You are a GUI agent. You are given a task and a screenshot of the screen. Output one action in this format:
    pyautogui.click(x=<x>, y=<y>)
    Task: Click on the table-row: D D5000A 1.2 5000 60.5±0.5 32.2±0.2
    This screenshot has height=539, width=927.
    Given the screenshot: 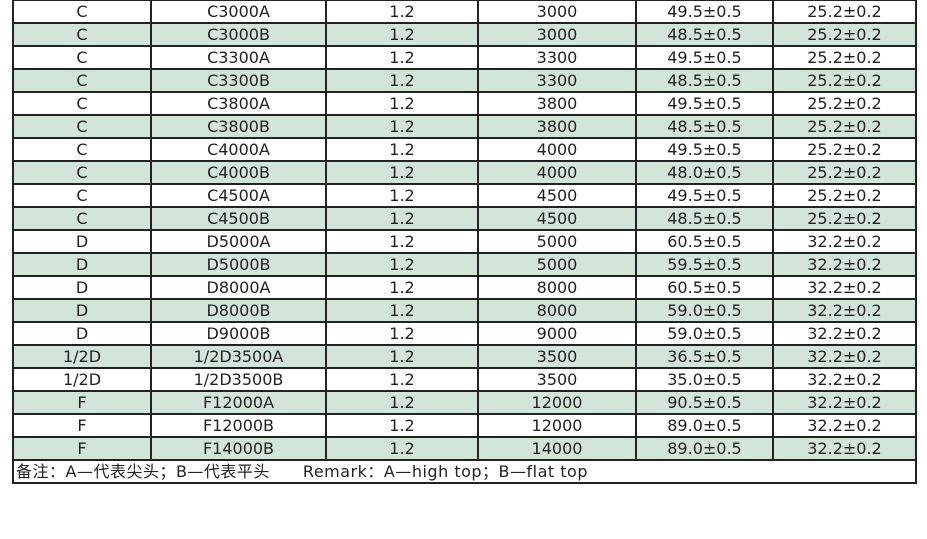 What is the action you would take?
    pyautogui.click(x=464, y=241)
    